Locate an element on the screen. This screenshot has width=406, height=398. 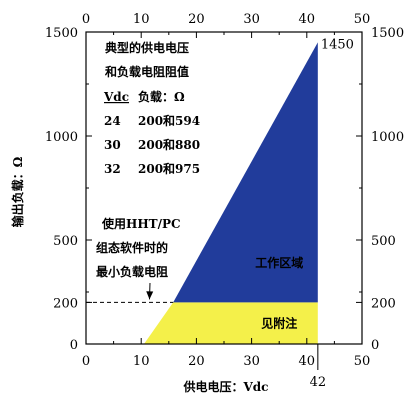
table-title-line2: 和负载电阻阻值 is located at coordinates (146, 71).